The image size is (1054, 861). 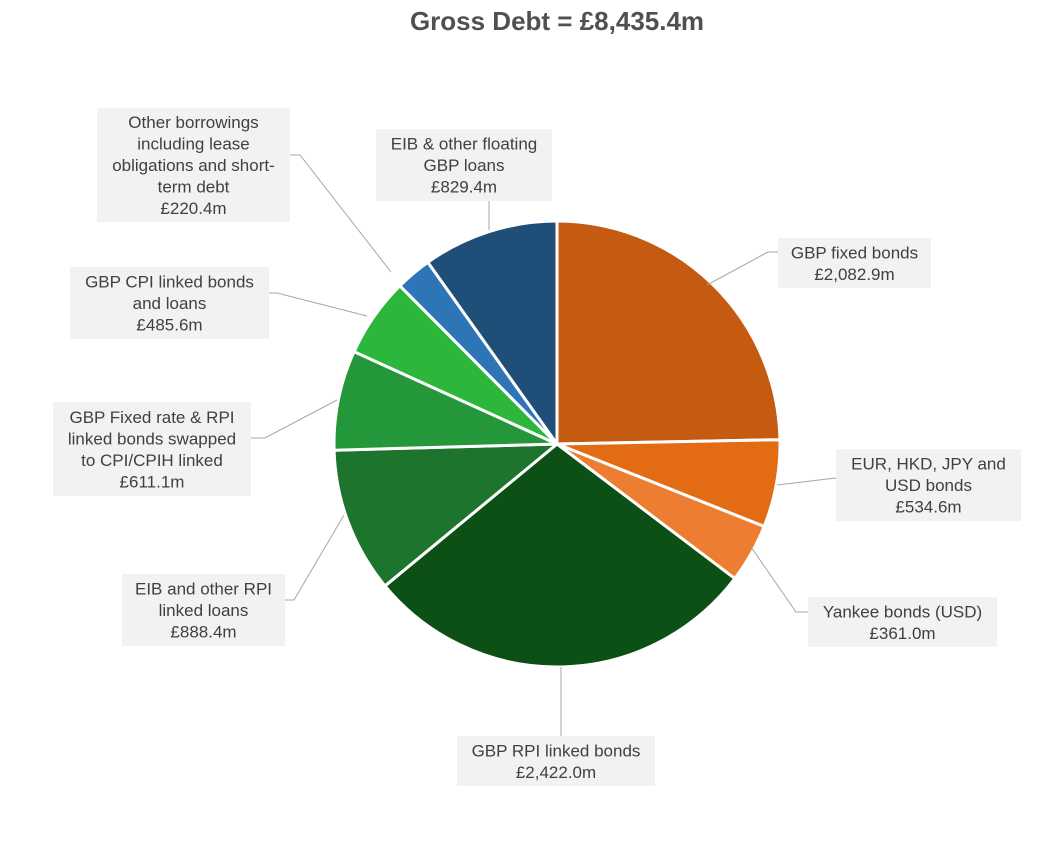 What do you see at coordinates (557, 21) in the screenshot?
I see `chart-title: Gross Debt = £8,435.4m` at bounding box center [557, 21].